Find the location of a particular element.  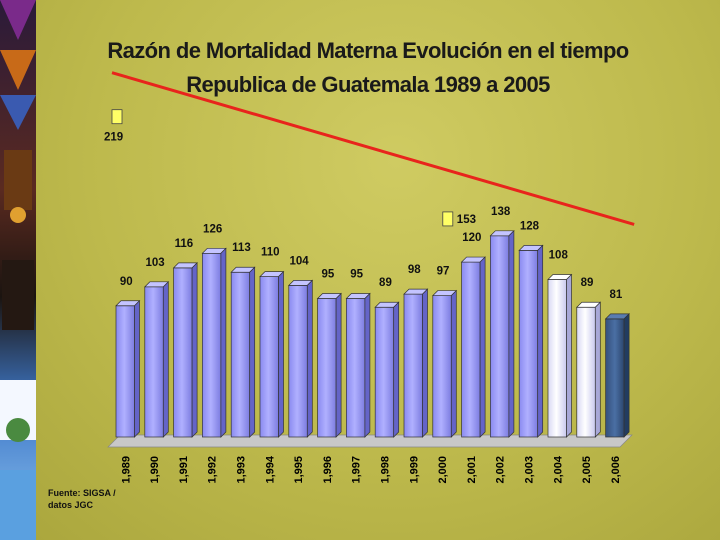

bar-1,989 is located at coordinates (128, 368).